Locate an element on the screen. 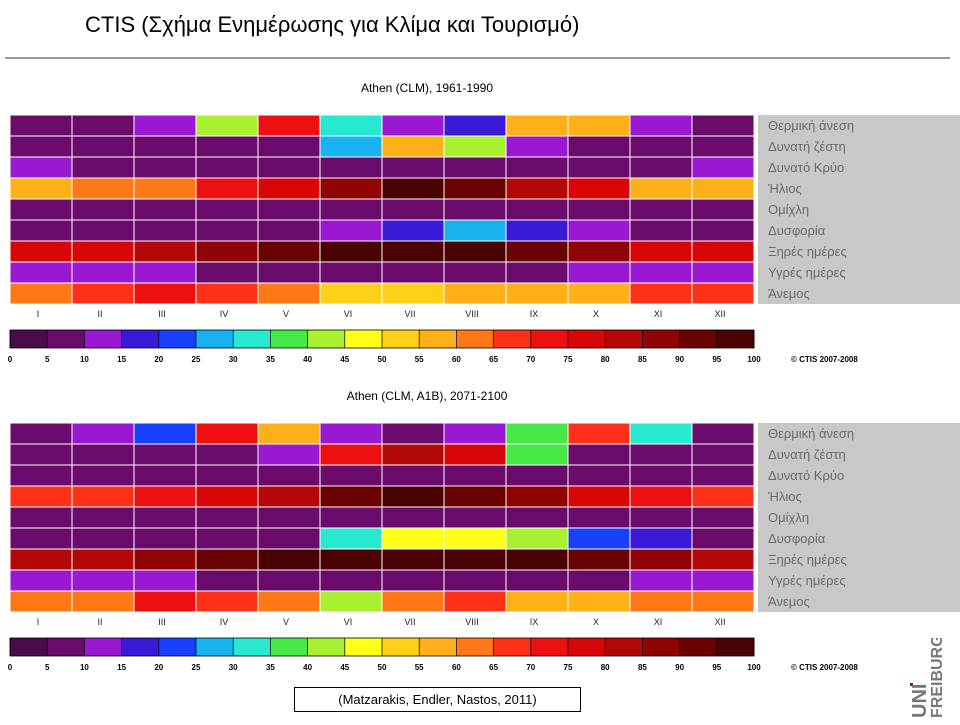 The height and width of the screenshot is (725, 960). row-label: Θερμική άνεση is located at coordinates (811, 125).